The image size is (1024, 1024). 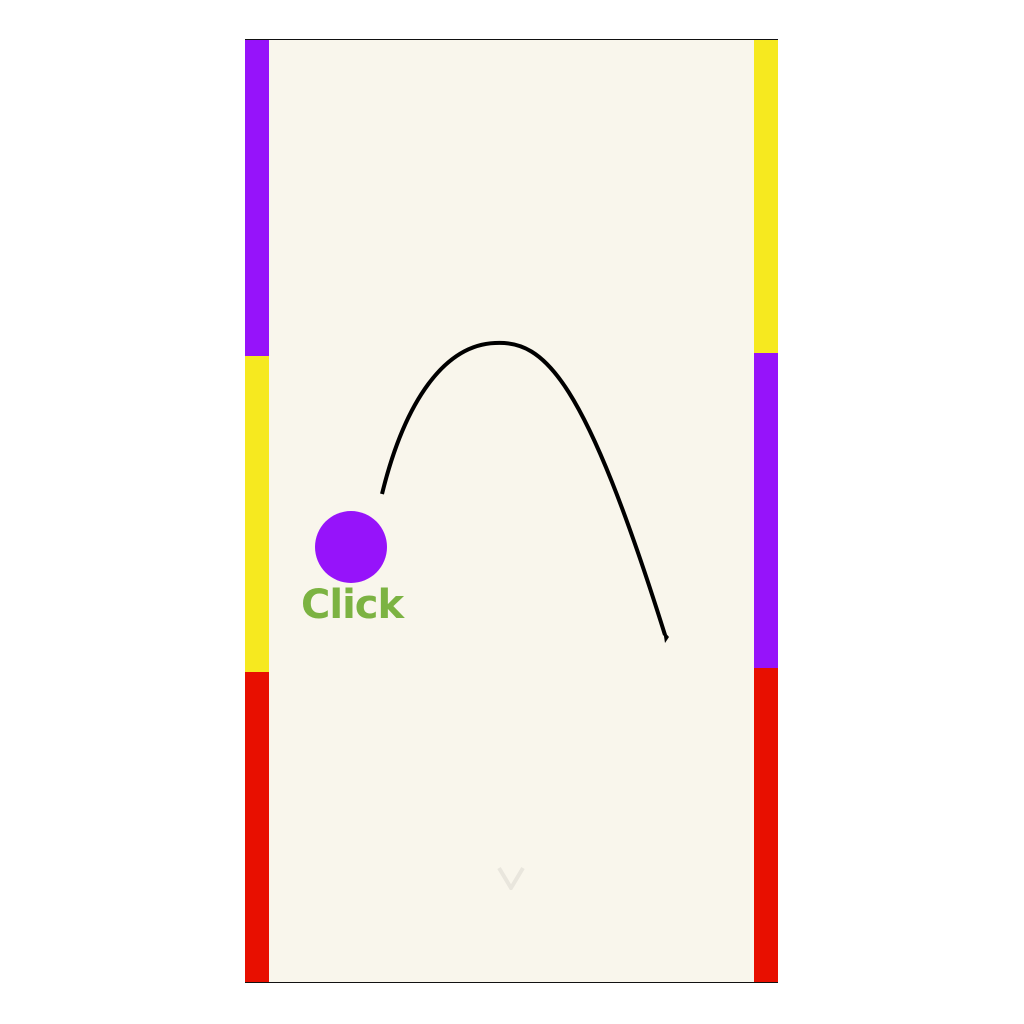 What do you see at coordinates (257, 827) in the screenshot?
I see `left-wall-segment-red` at bounding box center [257, 827].